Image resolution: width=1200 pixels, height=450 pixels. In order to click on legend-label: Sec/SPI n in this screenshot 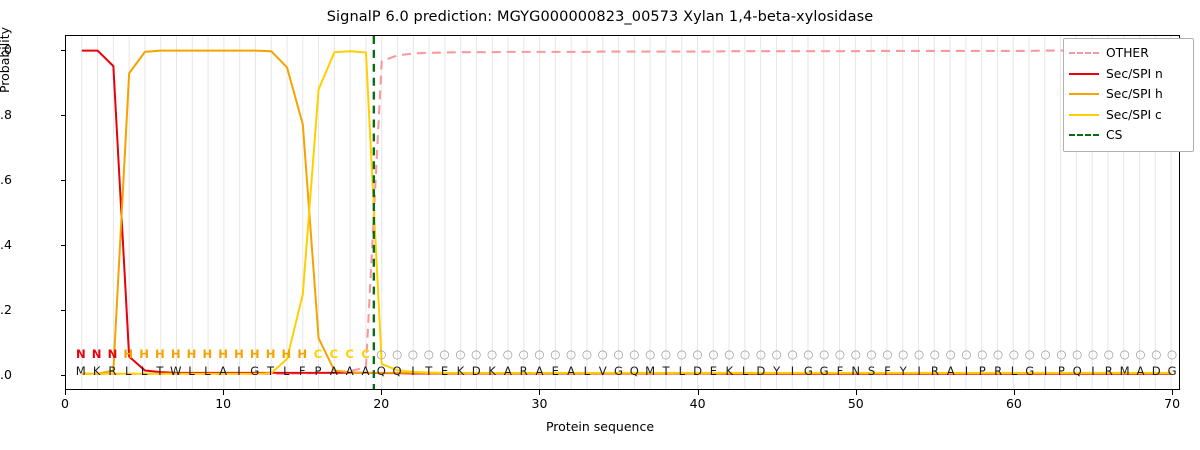, I will do `click(1134, 73)`.